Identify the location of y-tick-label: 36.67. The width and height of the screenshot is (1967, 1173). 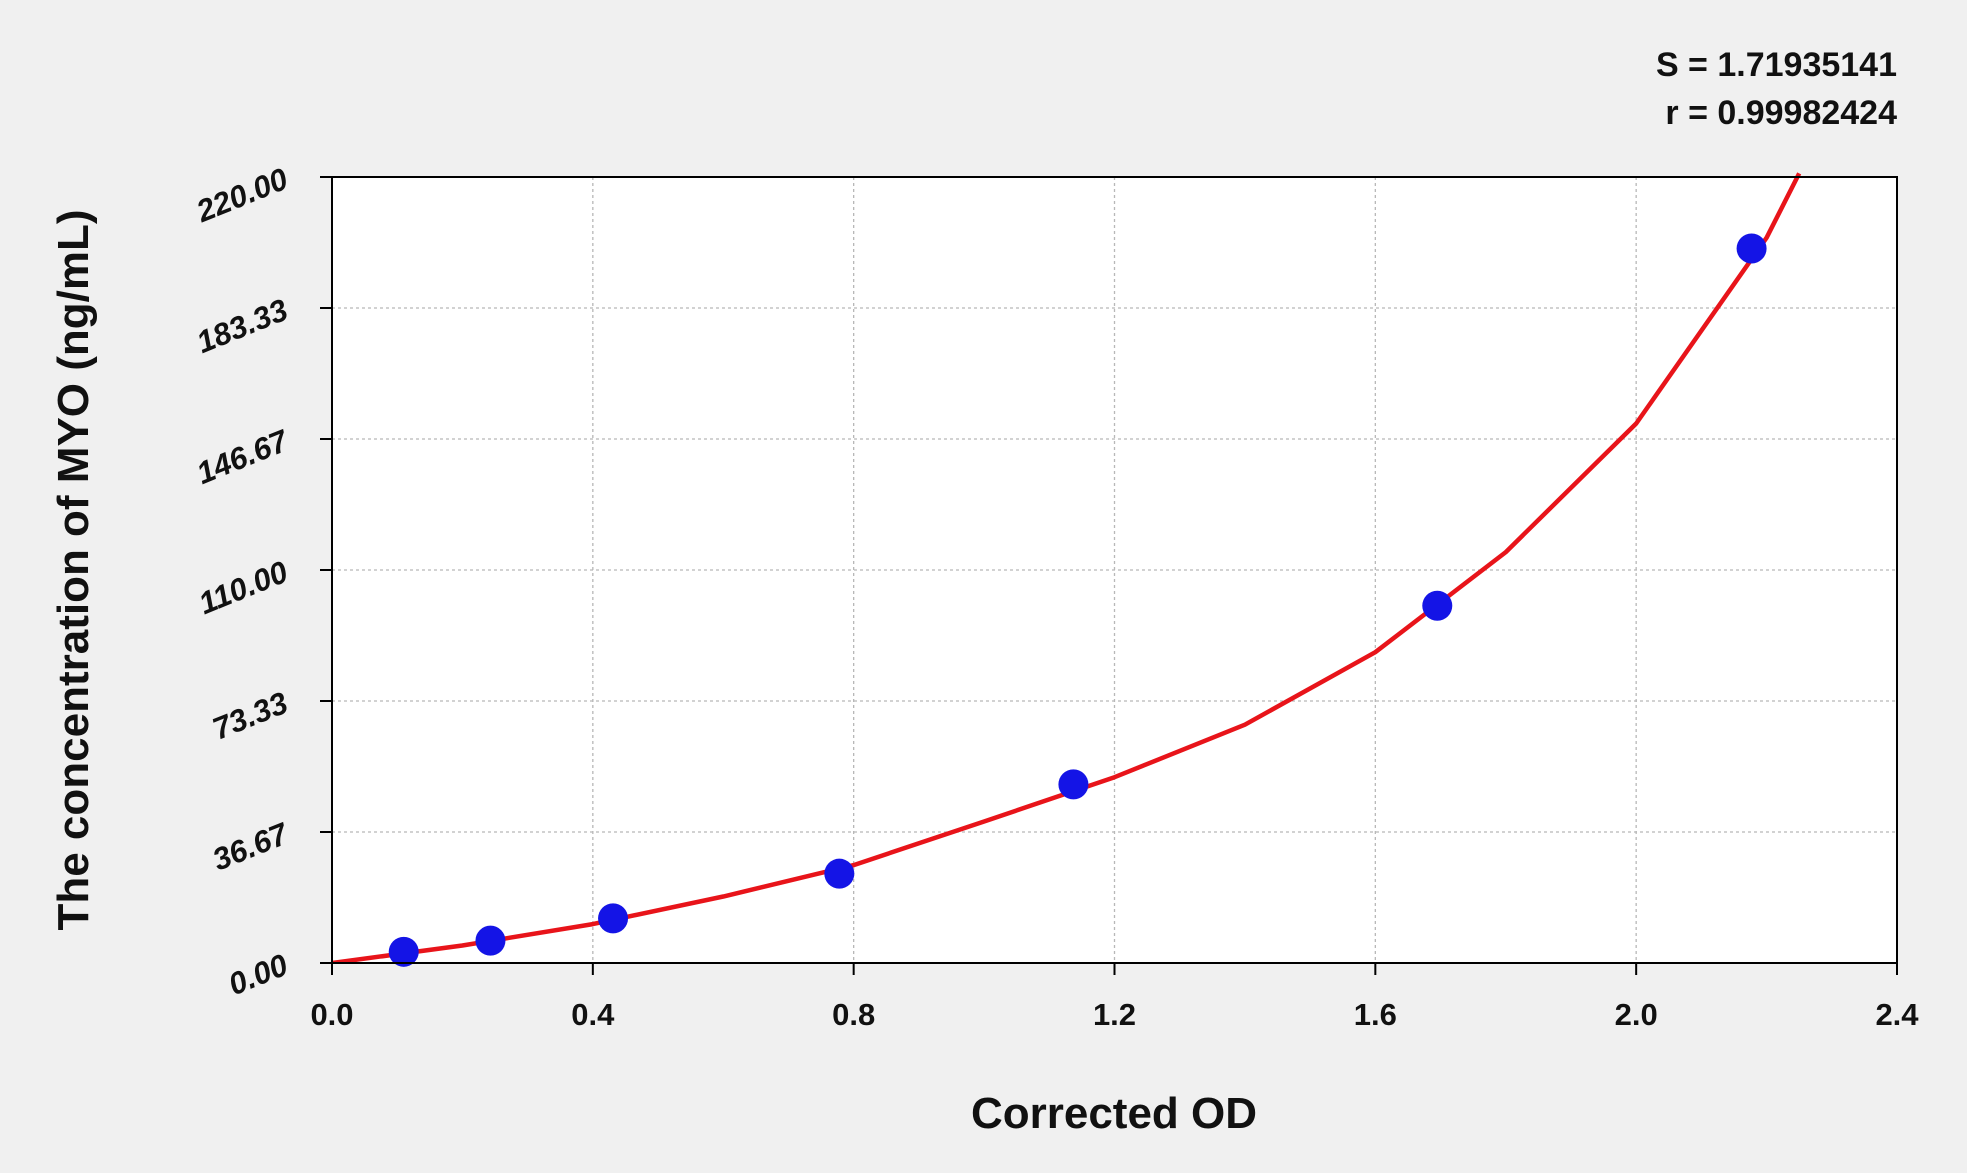
(251, 846).